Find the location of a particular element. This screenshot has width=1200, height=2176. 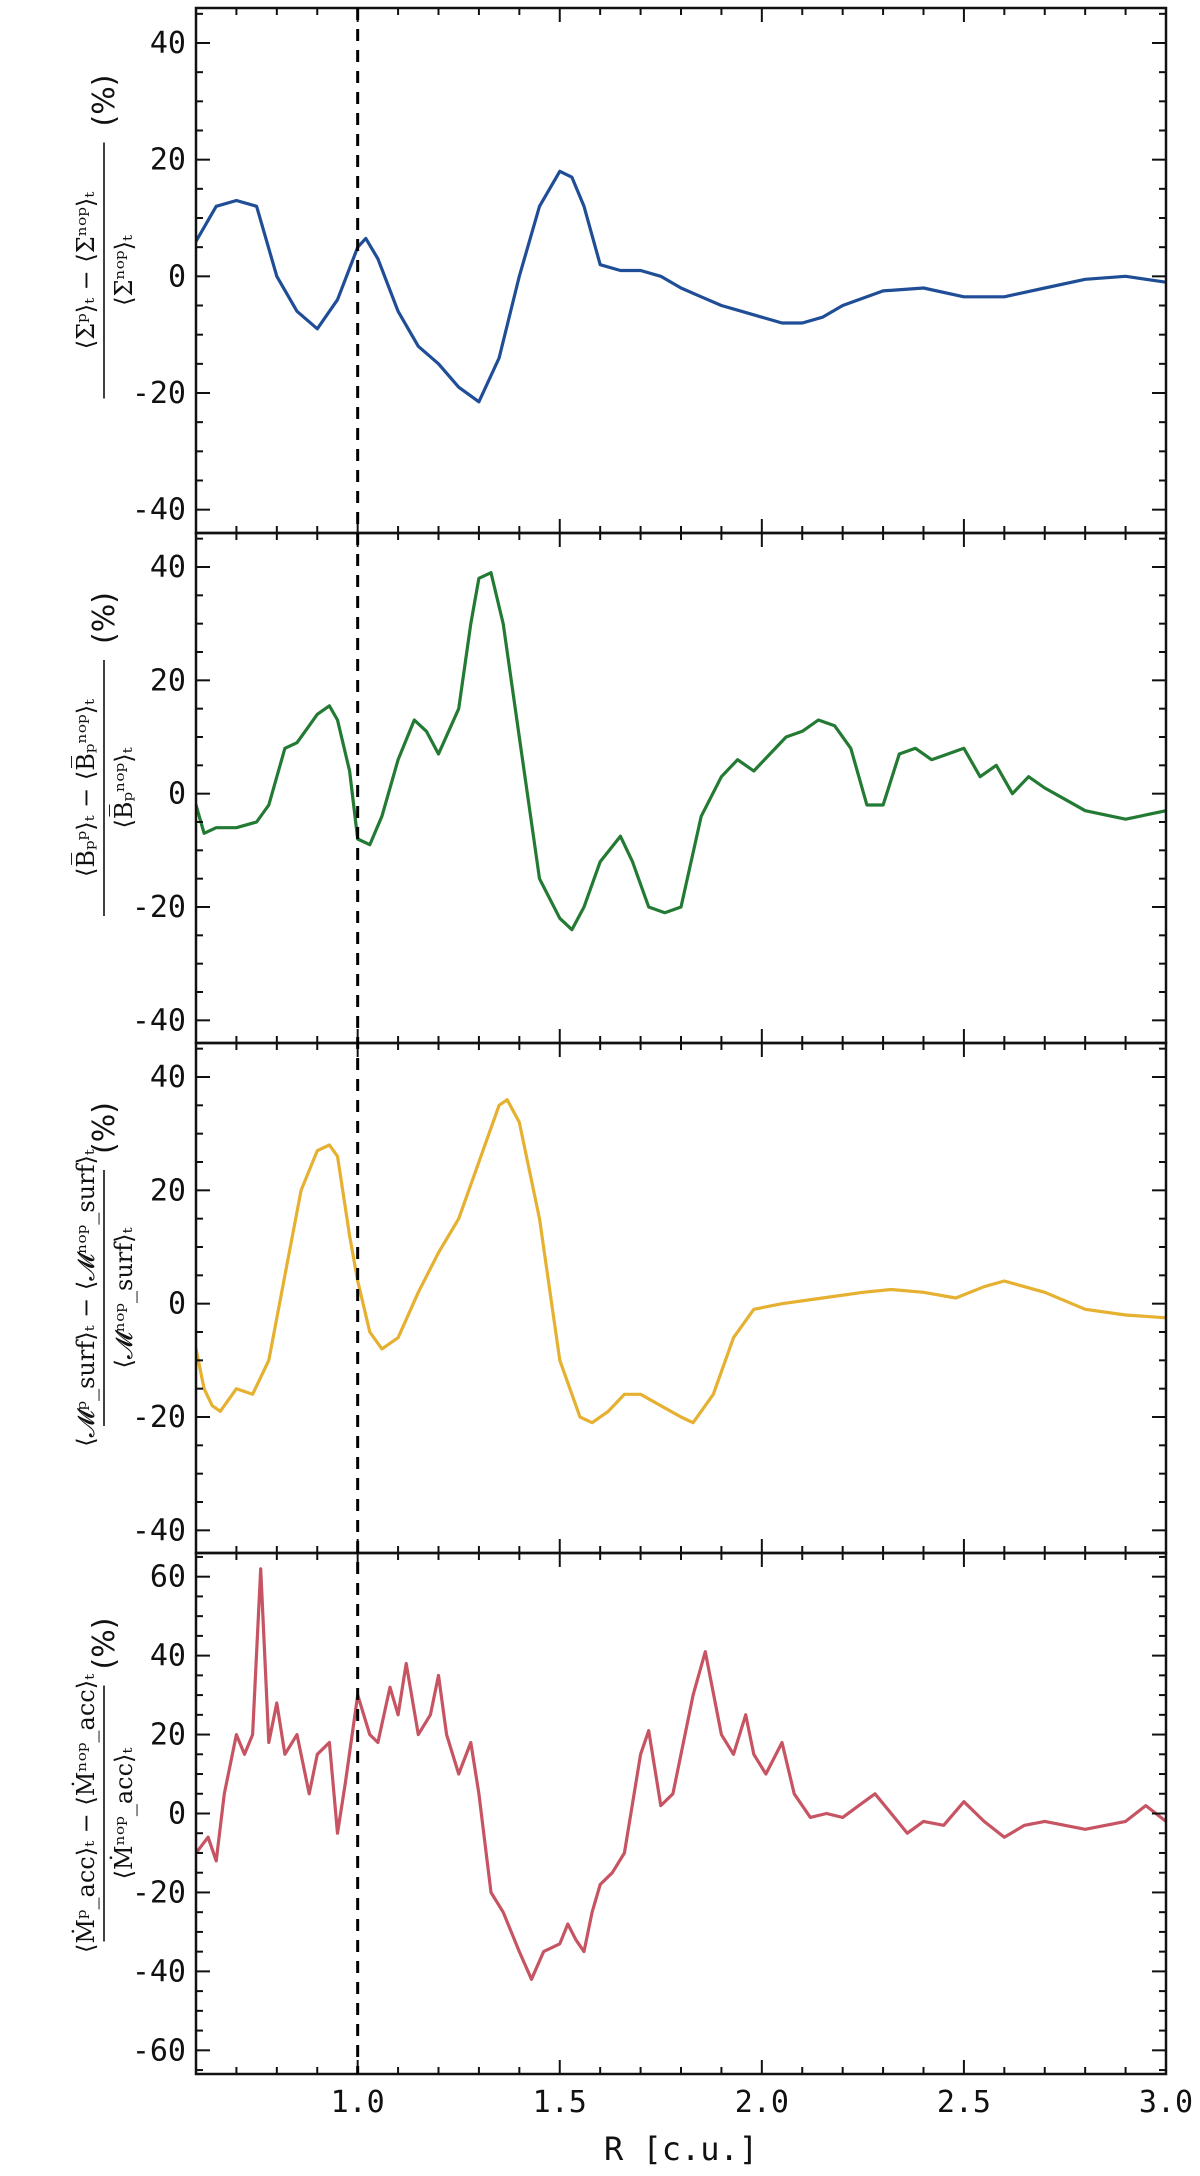

y-label-numerator: ⟨𝓜ᵖ_surf⟩ₜ − ⟨𝓜ⁿᵒᵖ_surf⟩ₜ is located at coordinates (86, 1298).